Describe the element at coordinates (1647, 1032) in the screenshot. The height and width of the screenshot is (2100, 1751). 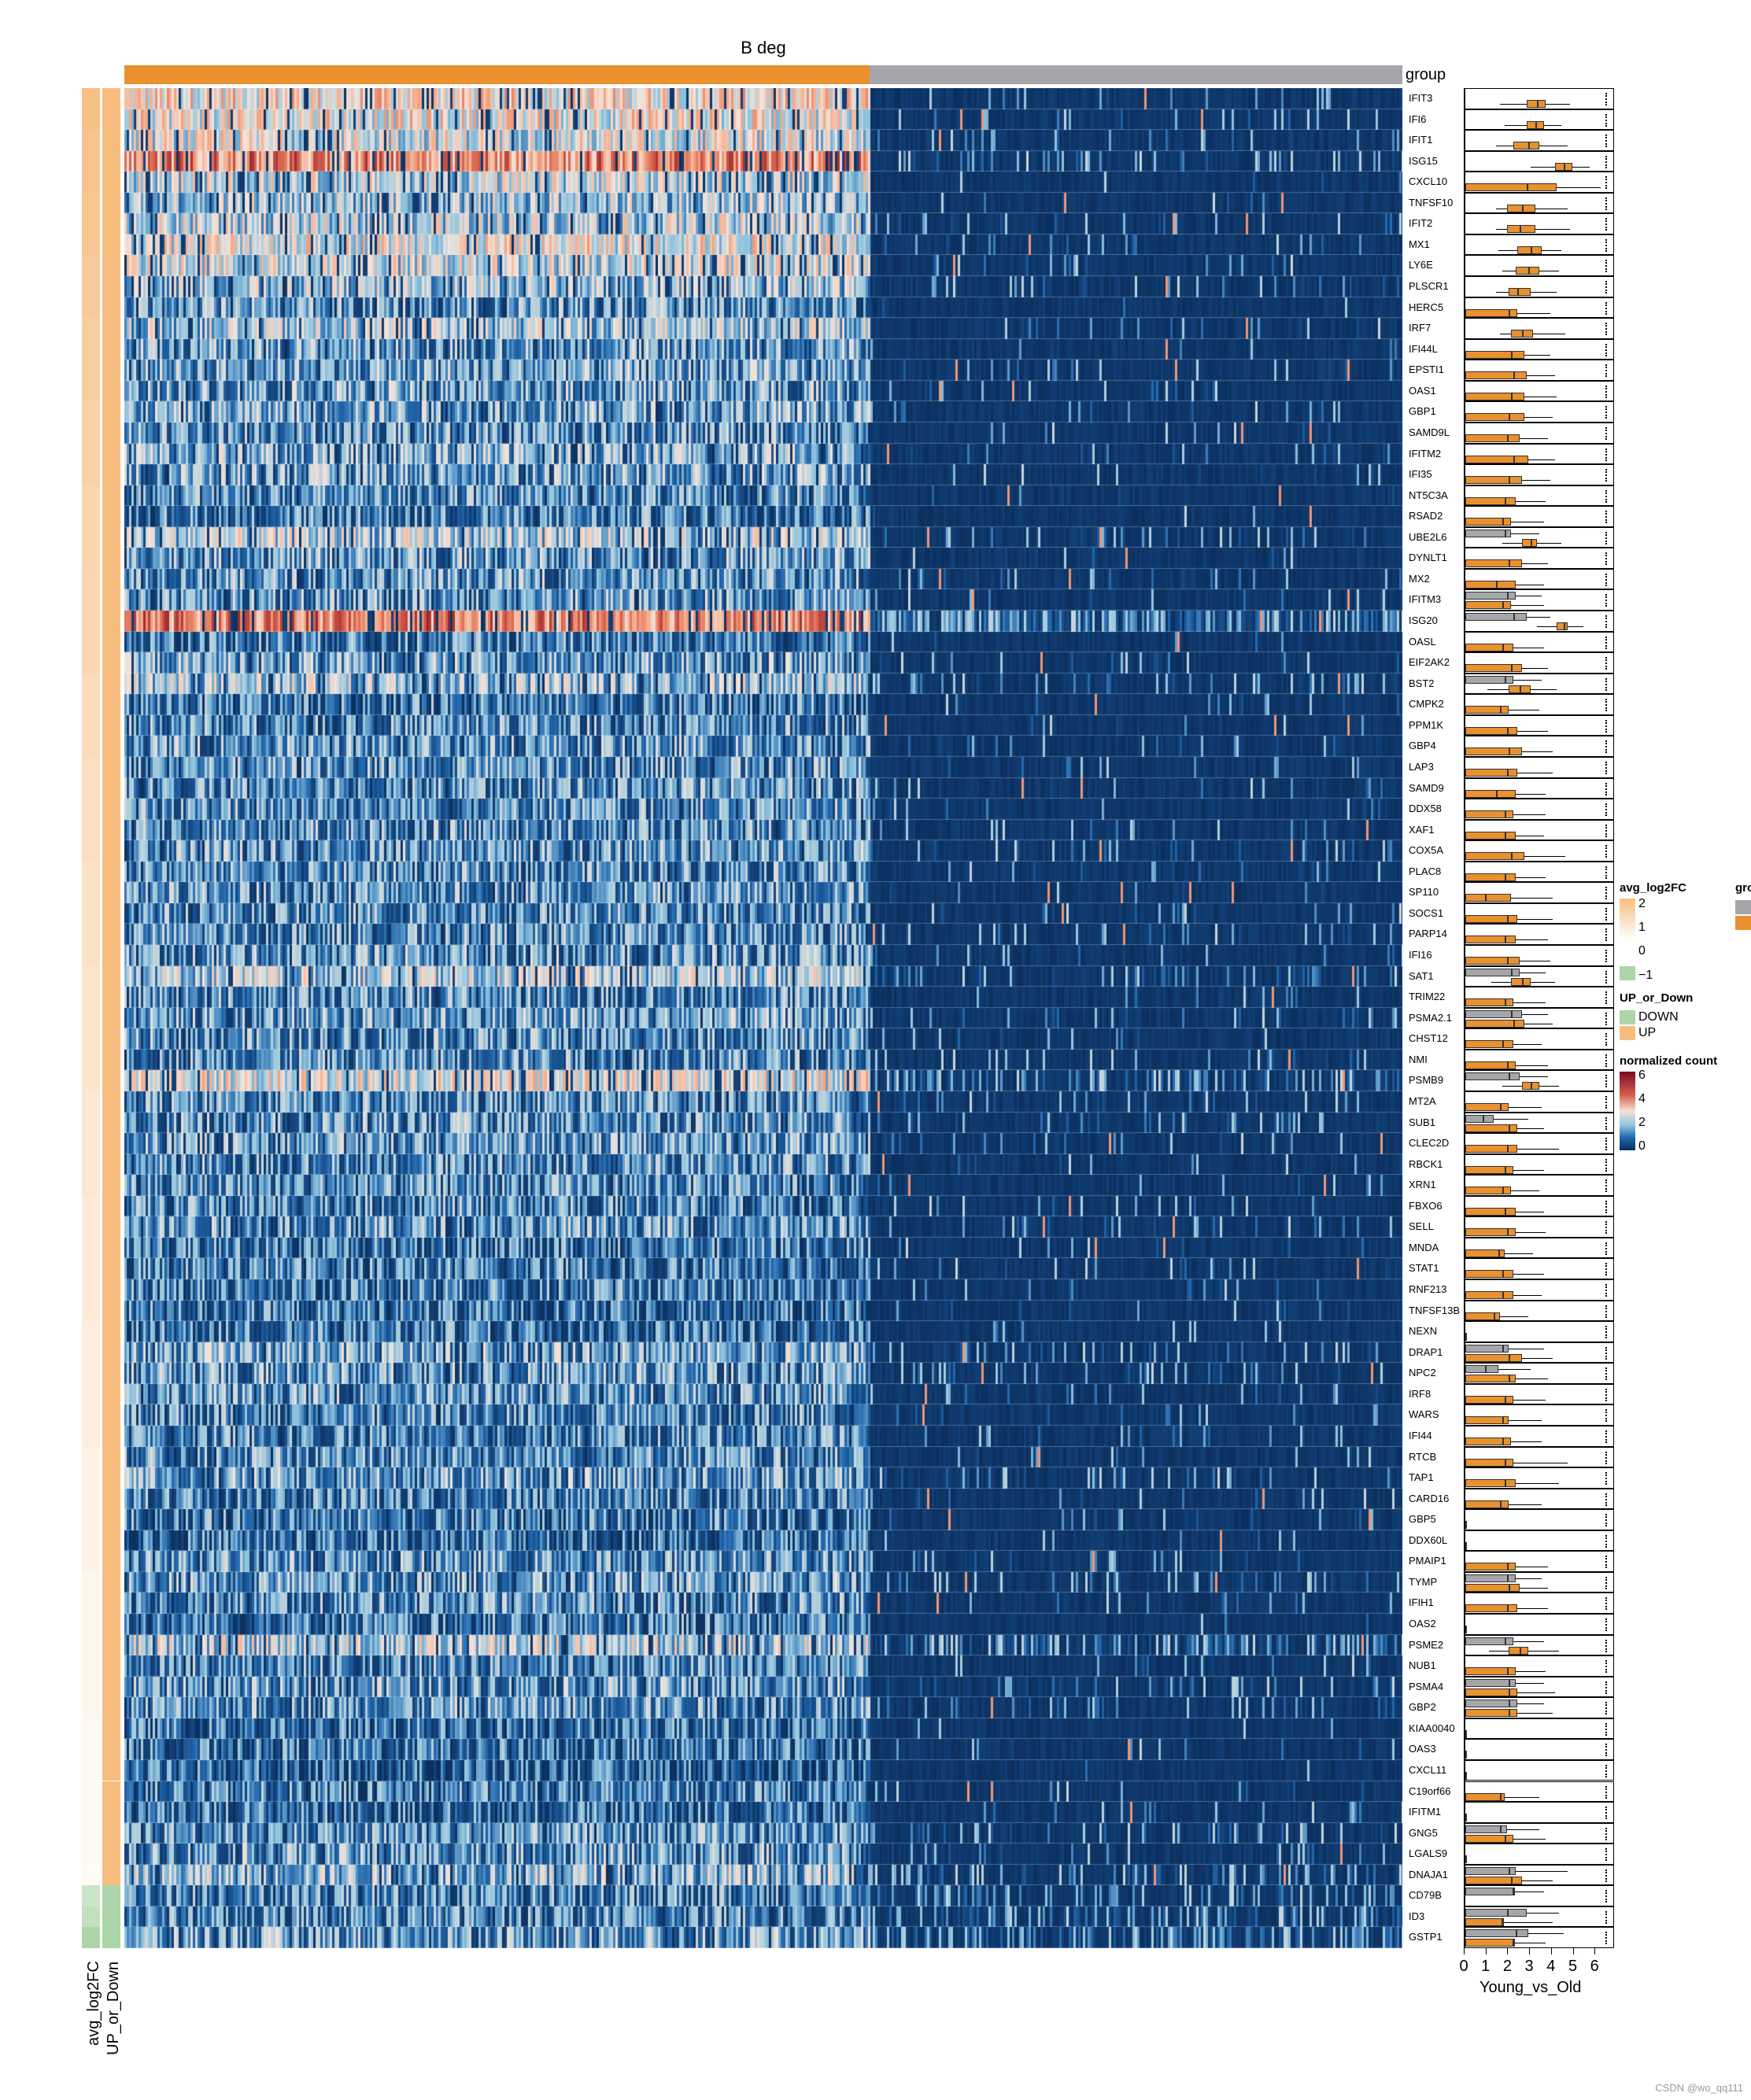
I see `legend-up-label: UP` at that location.